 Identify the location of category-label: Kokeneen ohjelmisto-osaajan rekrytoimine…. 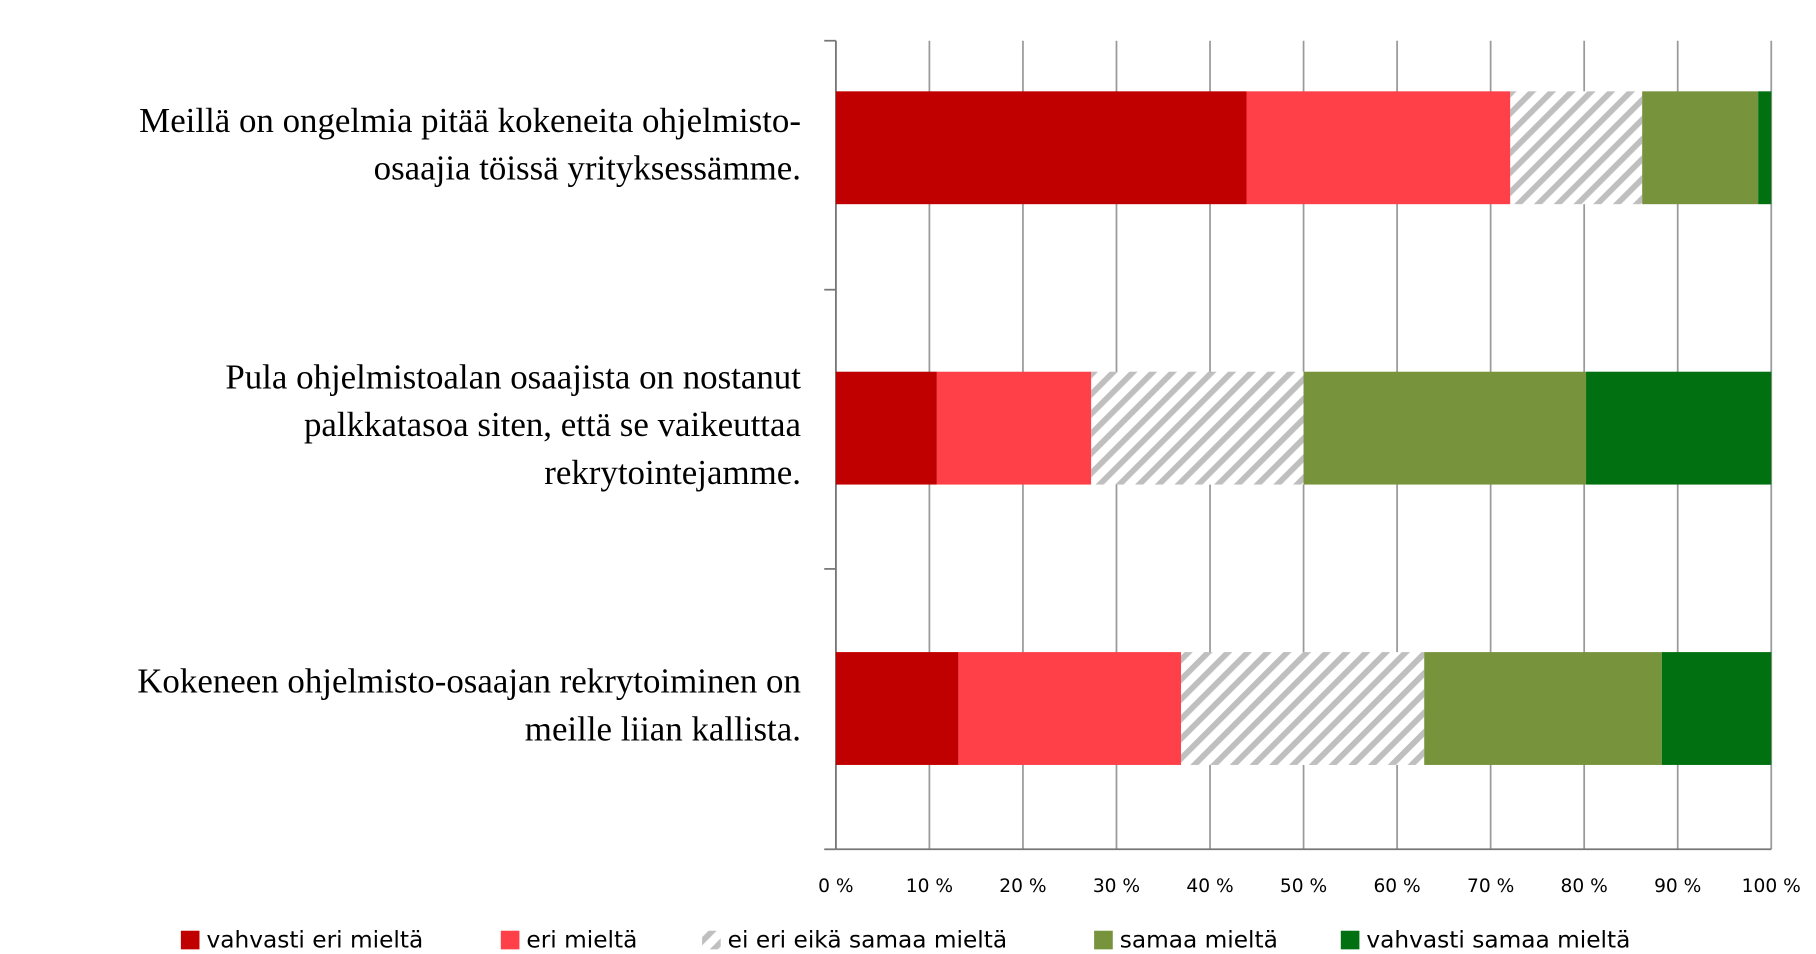
(469, 681).